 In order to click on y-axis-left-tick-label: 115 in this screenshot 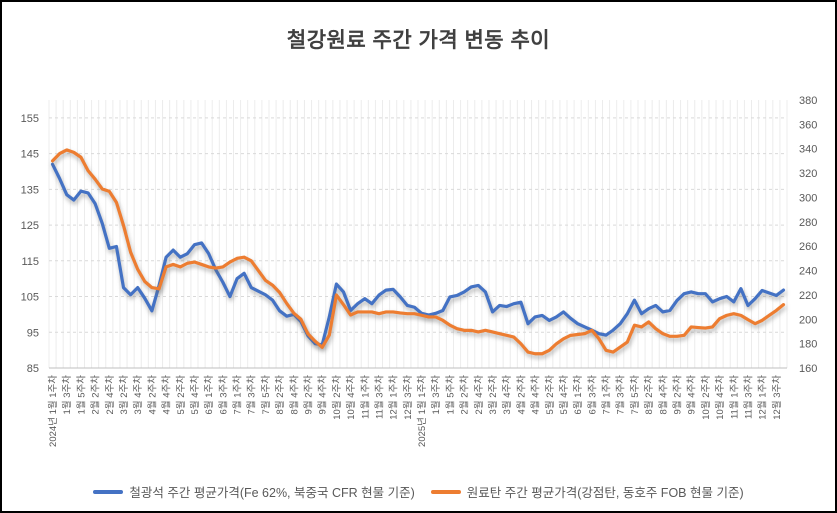, I will do `click(30, 262)`.